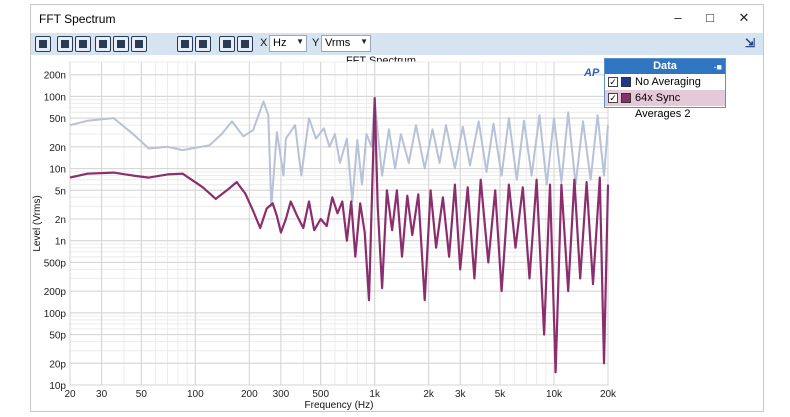 The image size is (790, 417). I want to click on x-tick-label: 20, so click(70, 394).